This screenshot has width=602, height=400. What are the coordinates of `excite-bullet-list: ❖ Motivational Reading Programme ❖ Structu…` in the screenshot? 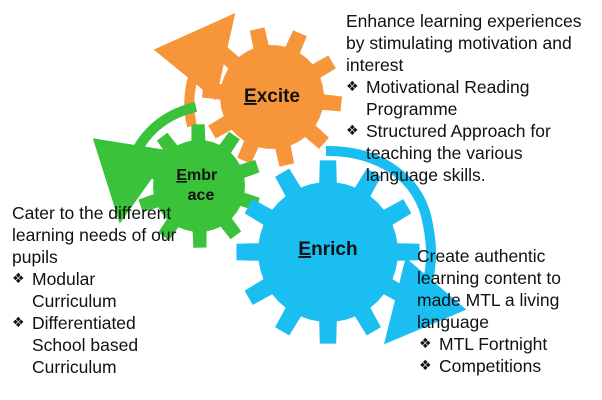 It's located at (472, 131).